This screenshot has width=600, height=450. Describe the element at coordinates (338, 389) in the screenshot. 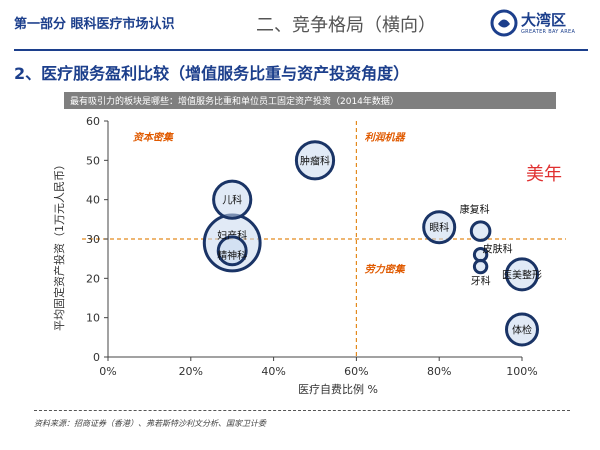

I see `x-axis-title: 医疗自费比例 %` at that location.